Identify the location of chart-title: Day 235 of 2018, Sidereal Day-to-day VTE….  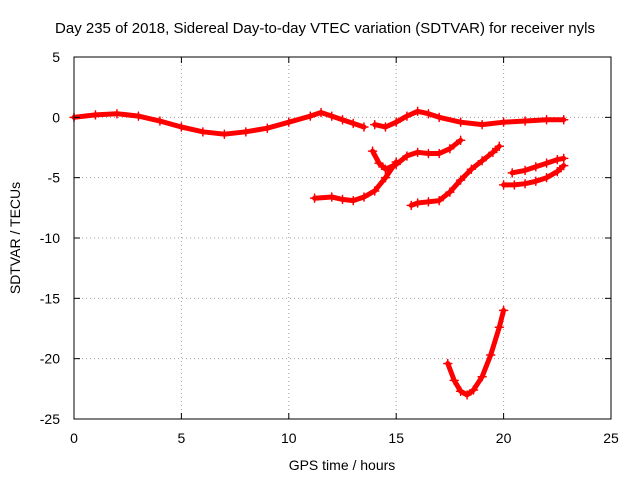
(325, 28).